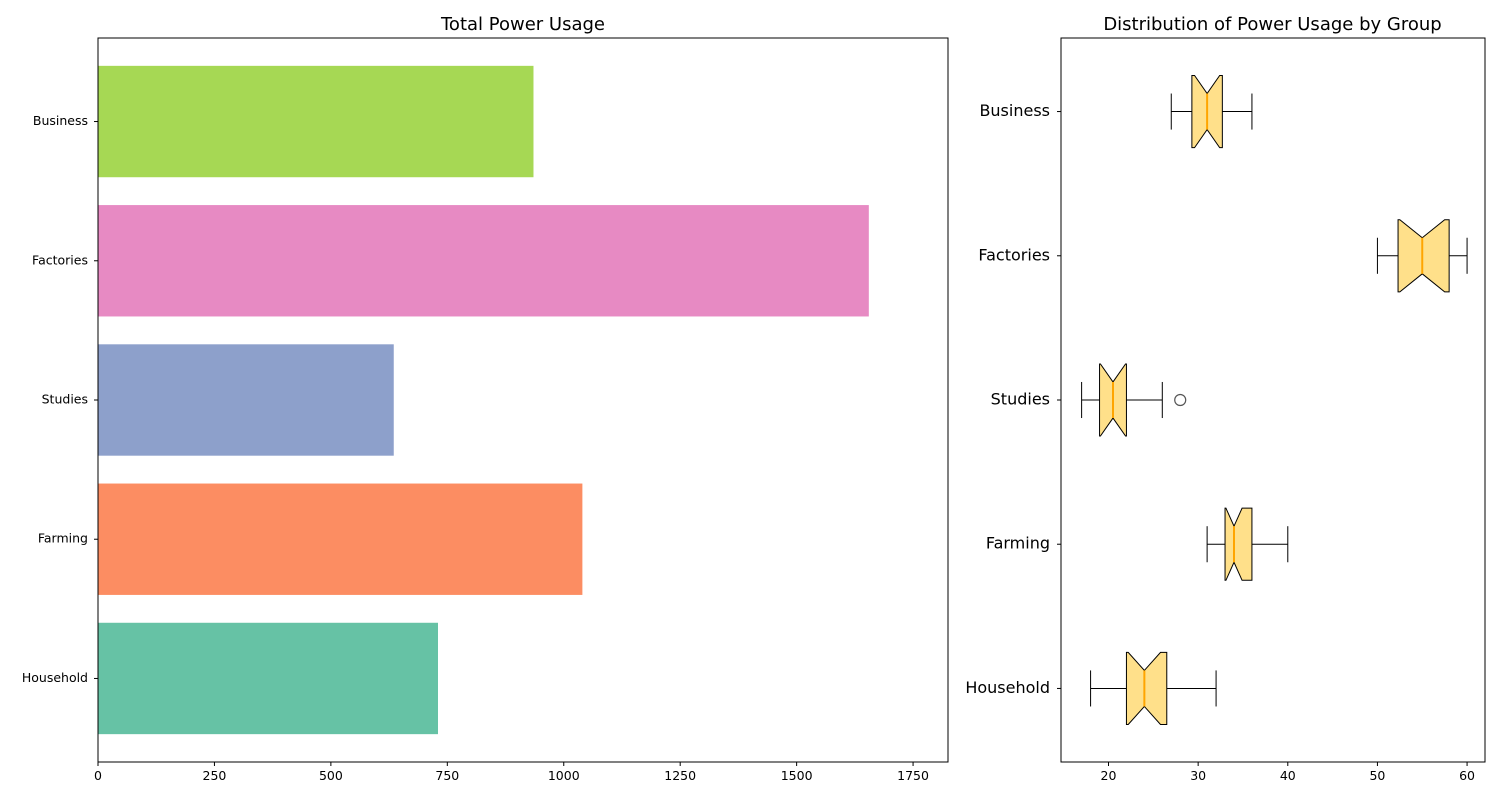 This screenshot has width=1500, height=805. Describe the element at coordinates (522, 24) in the screenshot. I see `bar-chart-title: Total Power Usage` at that location.